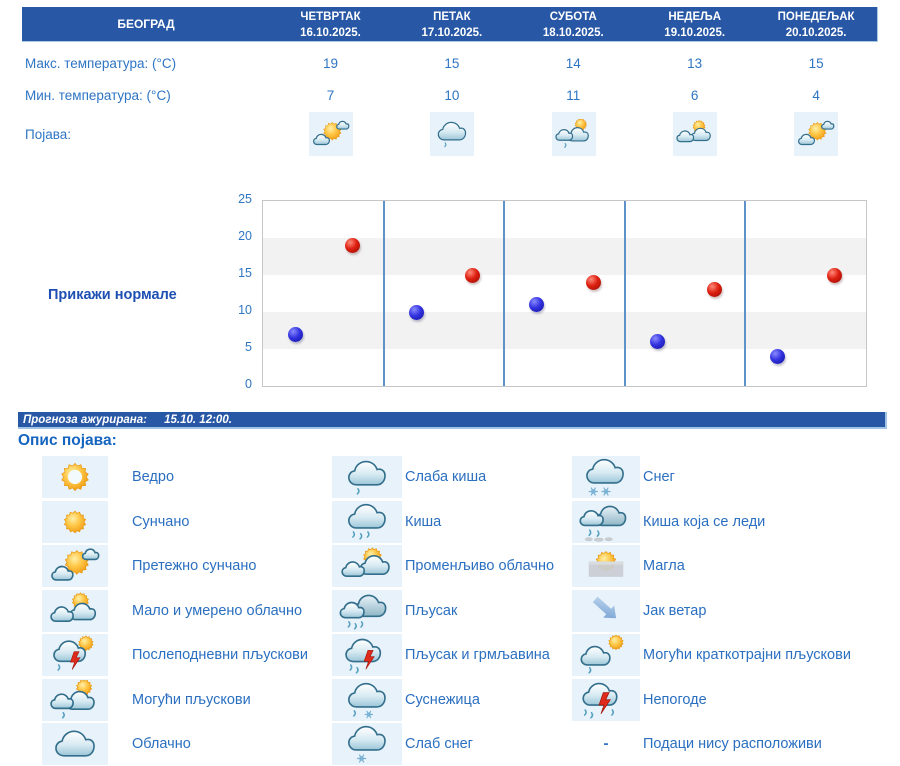 The height and width of the screenshot is (766, 900). What do you see at coordinates (675, 699) in the screenshot?
I see `legend-label: Непогоде` at bounding box center [675, 699].